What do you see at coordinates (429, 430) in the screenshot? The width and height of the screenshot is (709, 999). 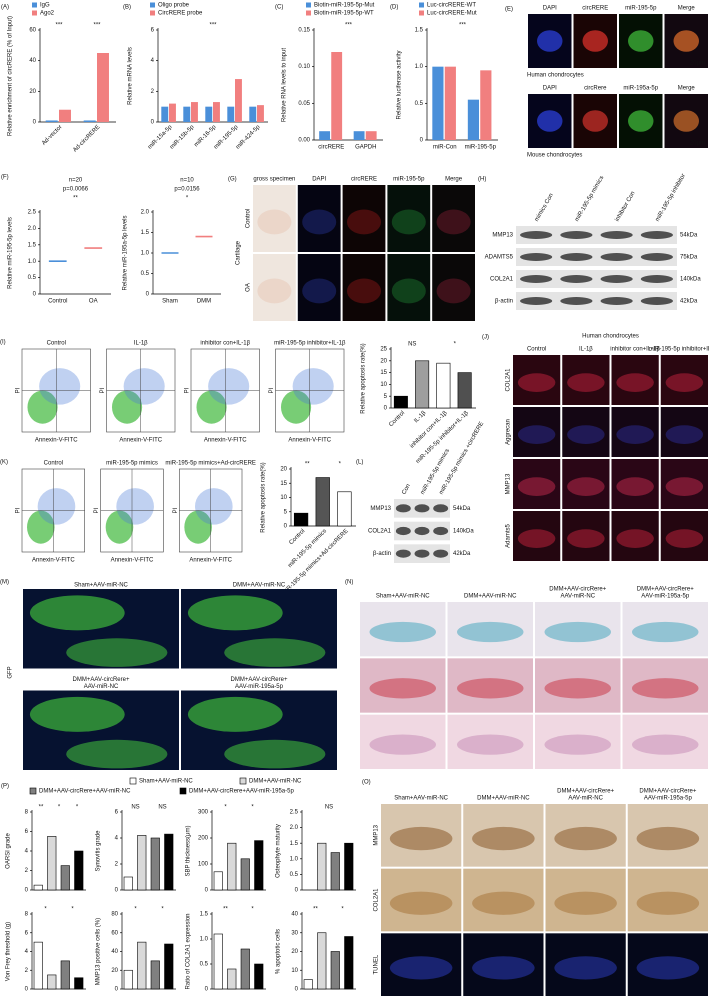 I see `x-tick-label: inhibitor con+IL-1β` at bounding box center [429, 430].